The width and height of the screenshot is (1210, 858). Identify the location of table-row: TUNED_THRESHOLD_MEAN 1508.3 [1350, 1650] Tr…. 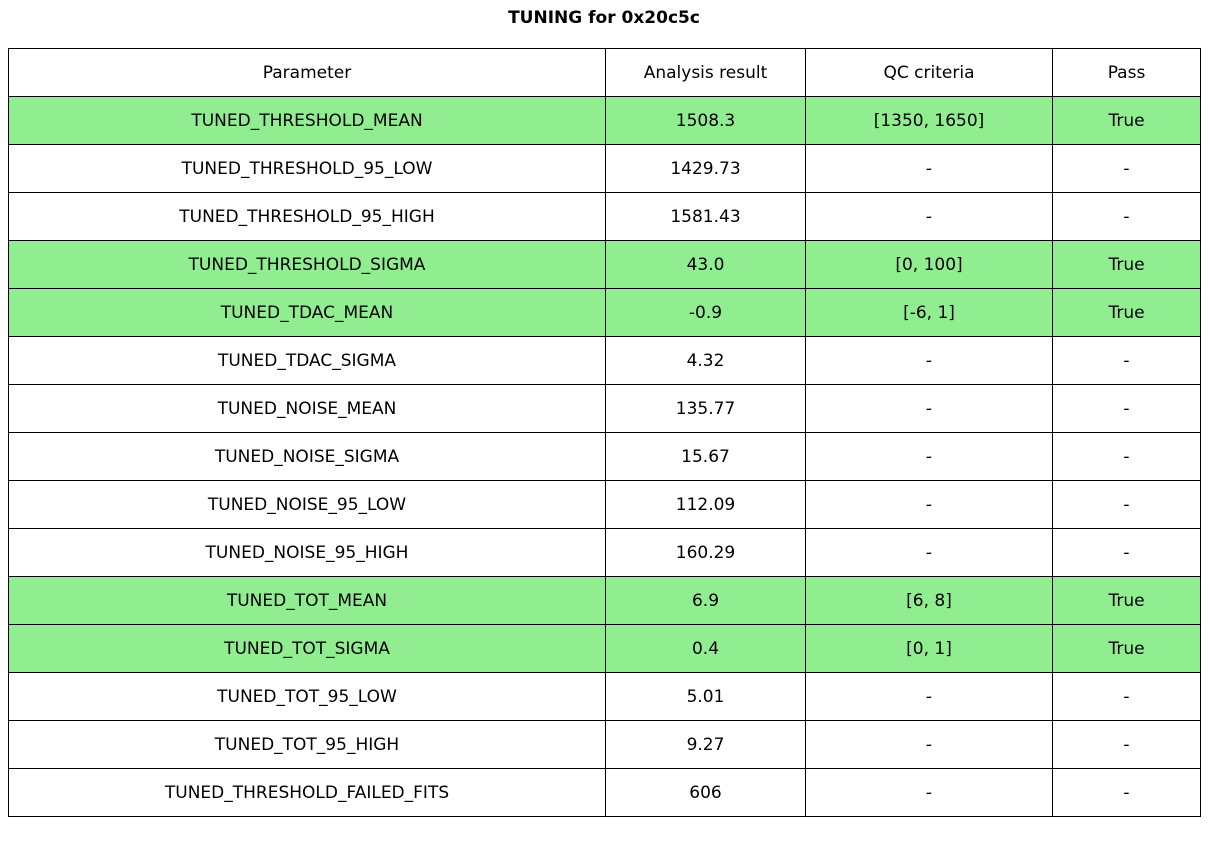
(604, 120).